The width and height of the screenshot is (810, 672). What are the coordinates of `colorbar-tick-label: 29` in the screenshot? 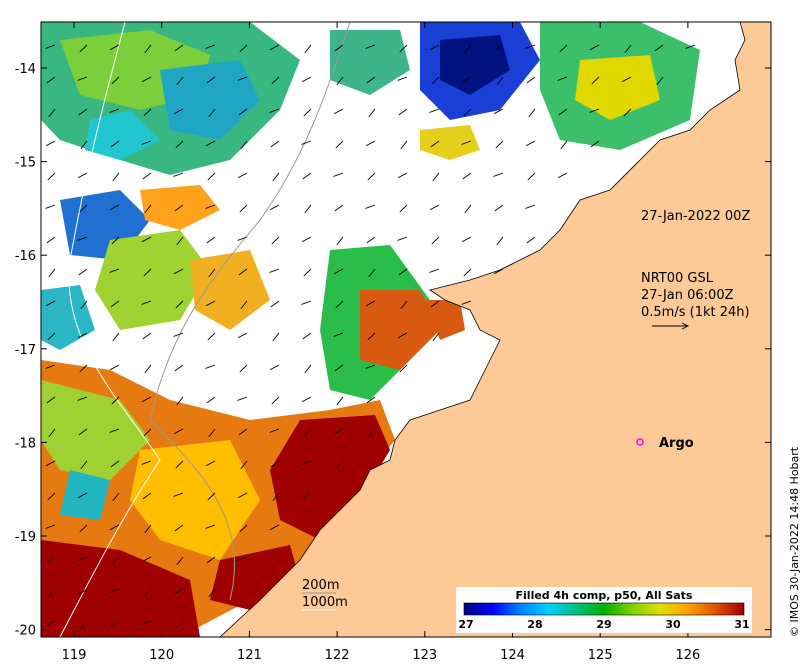 It's located at (603, 624).